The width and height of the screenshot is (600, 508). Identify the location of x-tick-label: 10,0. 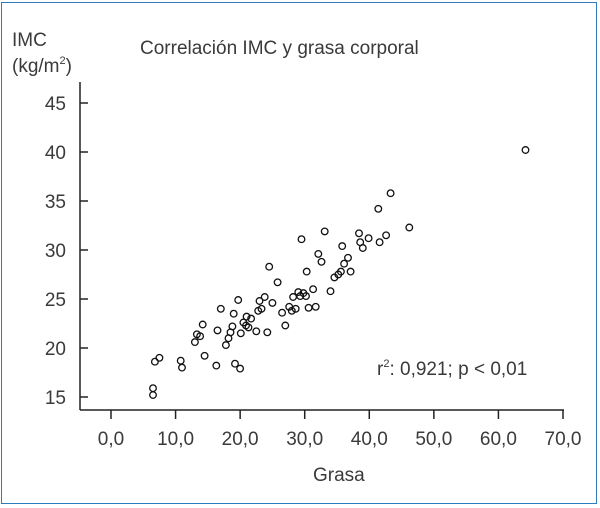
(175, 439).